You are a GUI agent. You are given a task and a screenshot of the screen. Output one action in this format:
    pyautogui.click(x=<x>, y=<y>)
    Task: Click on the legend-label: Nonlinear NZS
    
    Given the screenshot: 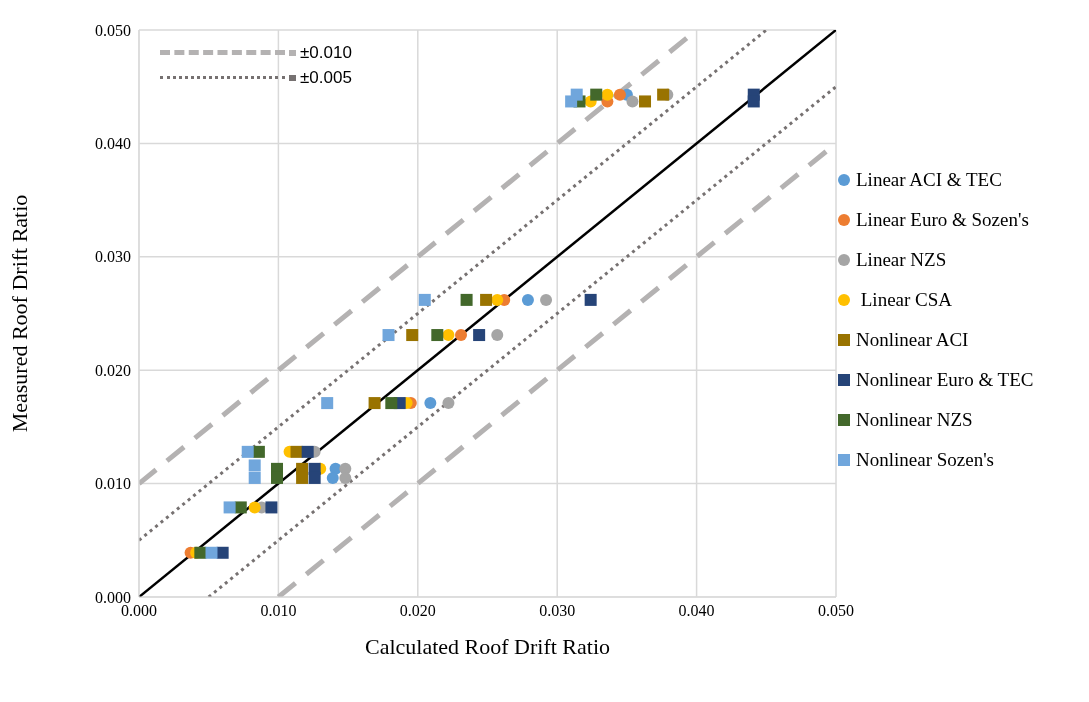 What is the action you would take?
    pyautogui.click(x=914, y=420)
    